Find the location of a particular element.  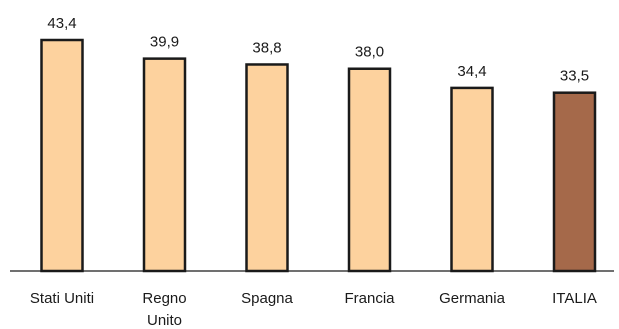

tick-label-germania: Germania is located at coordinates (472, 298).